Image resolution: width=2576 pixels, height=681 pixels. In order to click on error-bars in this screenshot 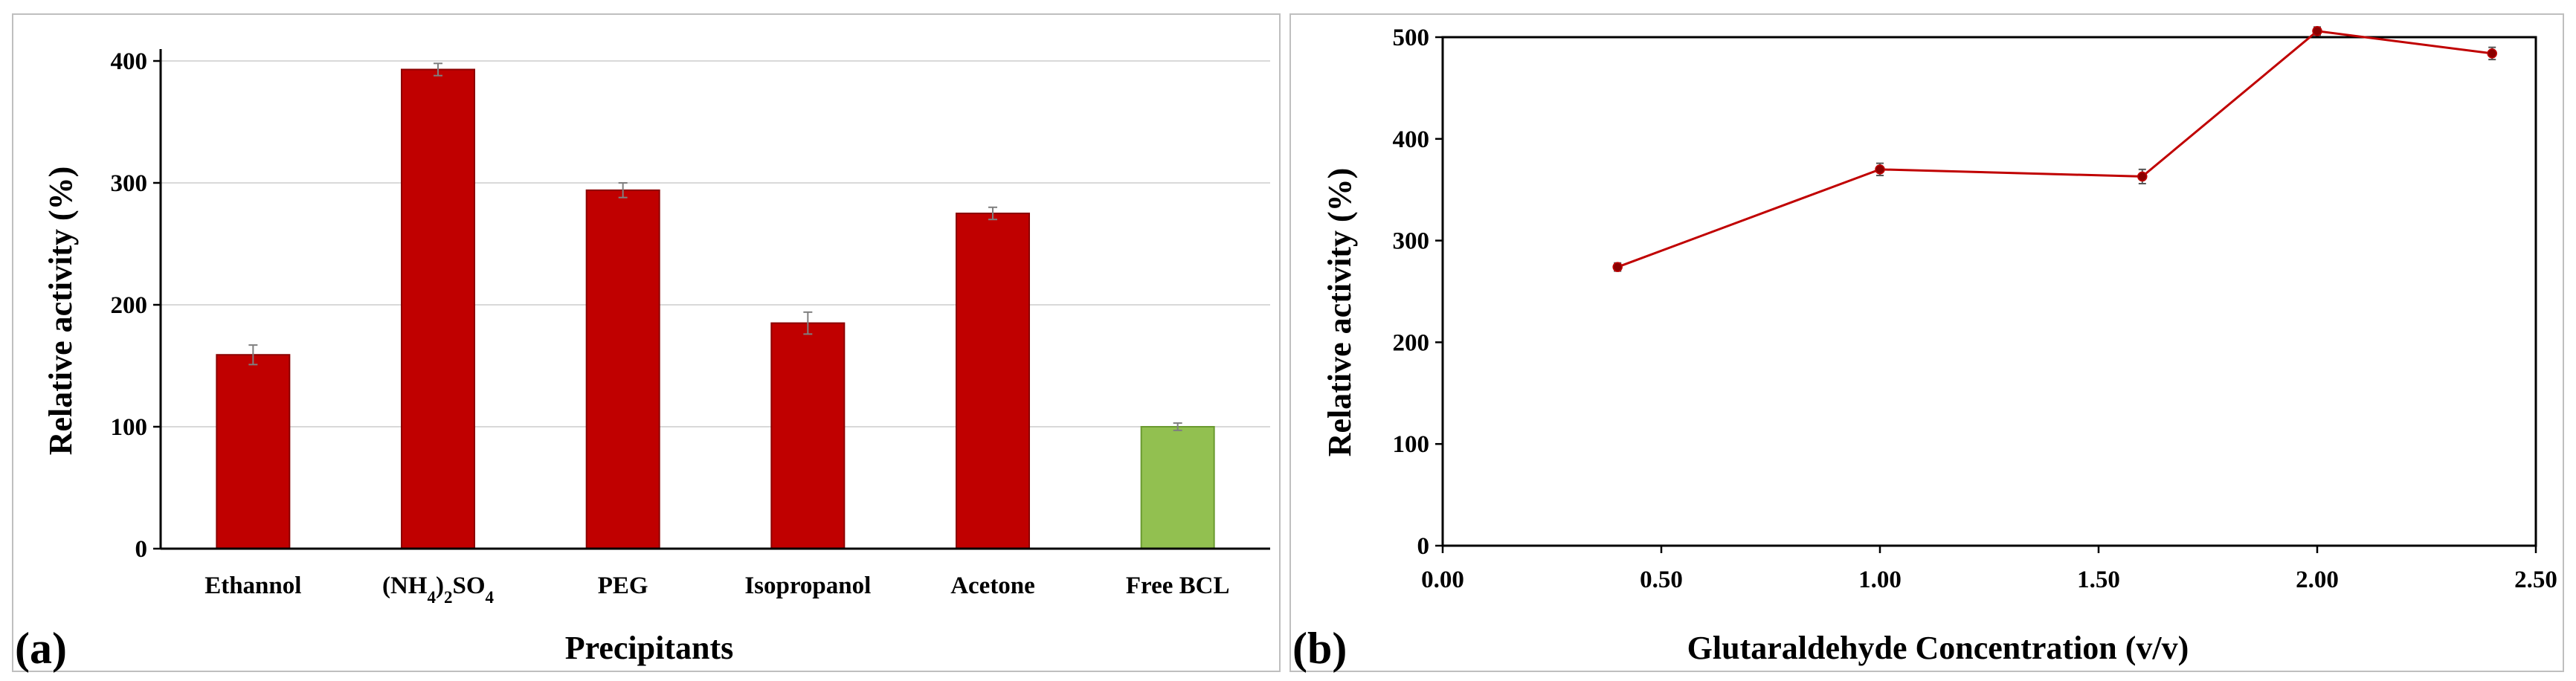, I will do `click(2055, 149)`.